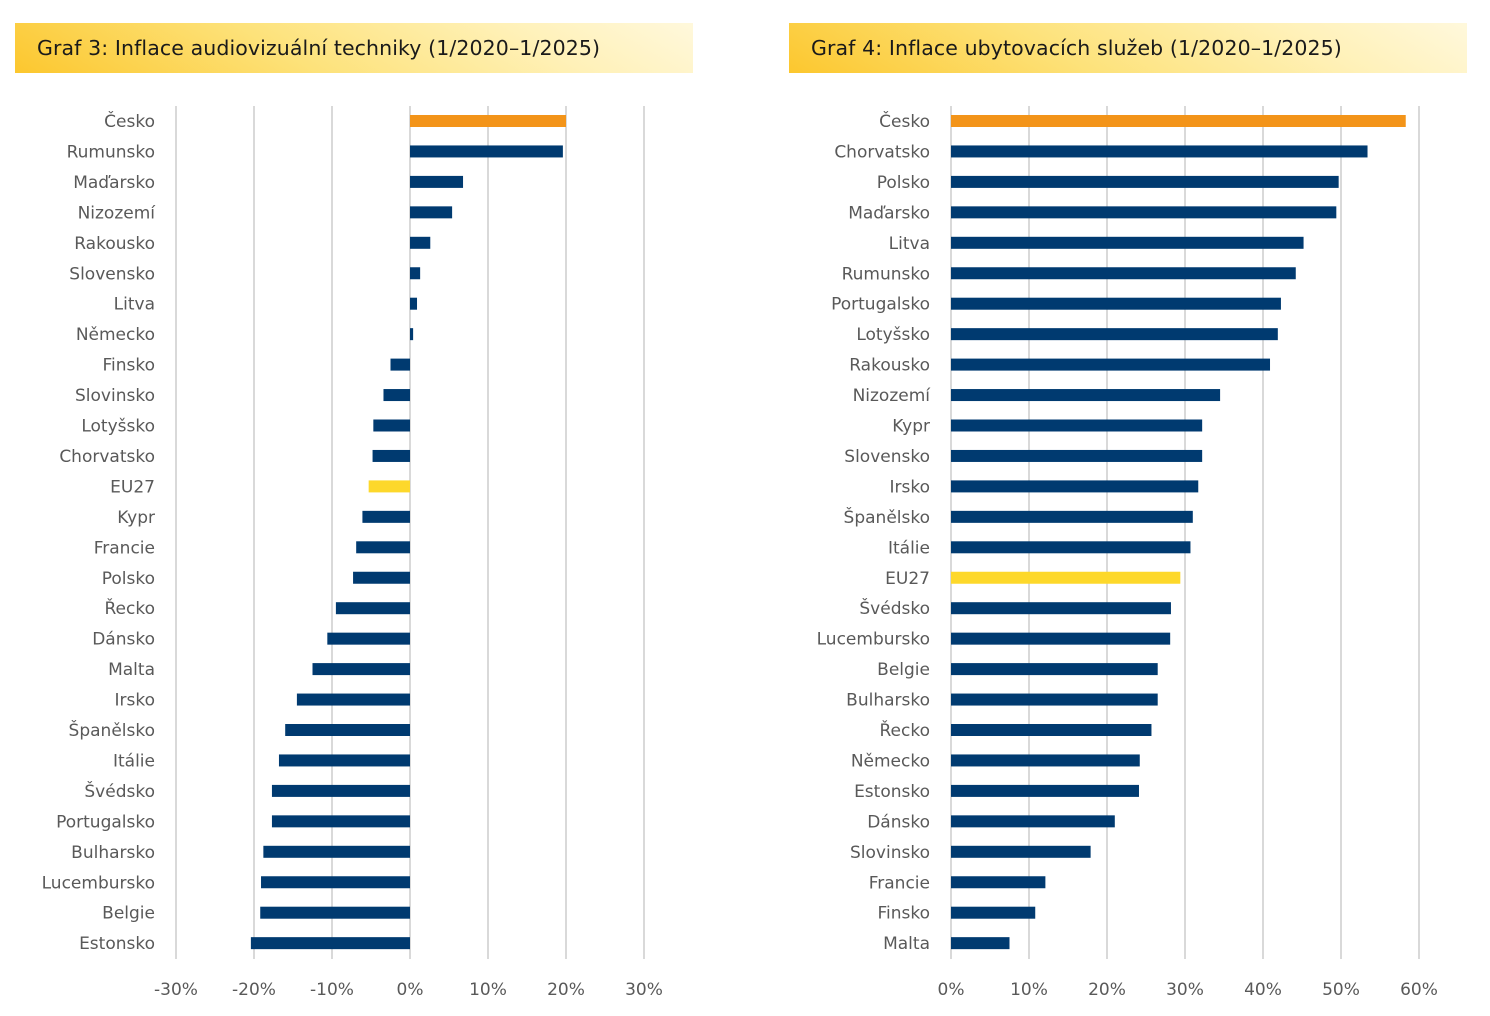 The image size is (1490, 1016). I want to click on chart4-category-label: Polsko, so click(903, 183).